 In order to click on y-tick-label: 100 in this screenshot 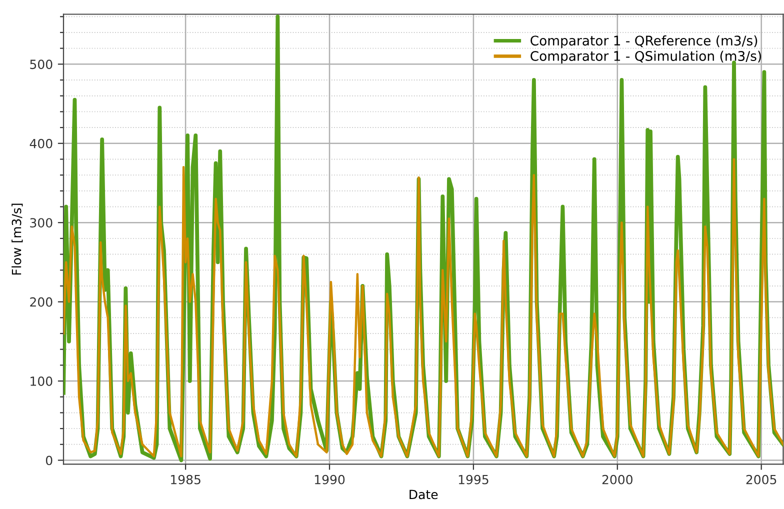, I will do `click(41, 381)`.